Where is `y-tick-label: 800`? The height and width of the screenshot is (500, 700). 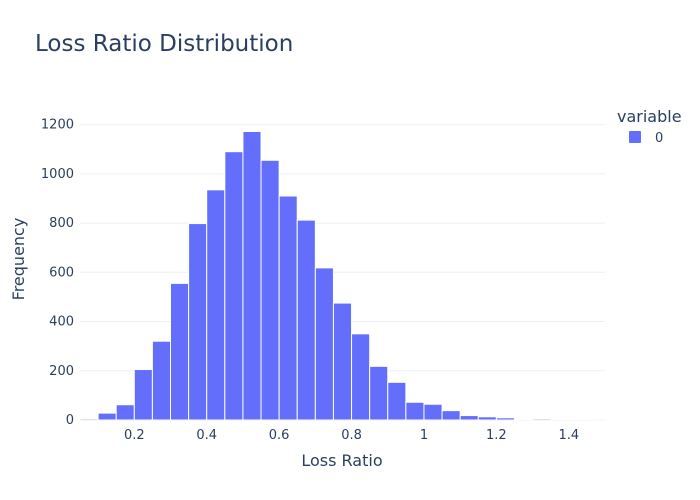
y-tick-label: 800 is located at coordinates (61, 223).